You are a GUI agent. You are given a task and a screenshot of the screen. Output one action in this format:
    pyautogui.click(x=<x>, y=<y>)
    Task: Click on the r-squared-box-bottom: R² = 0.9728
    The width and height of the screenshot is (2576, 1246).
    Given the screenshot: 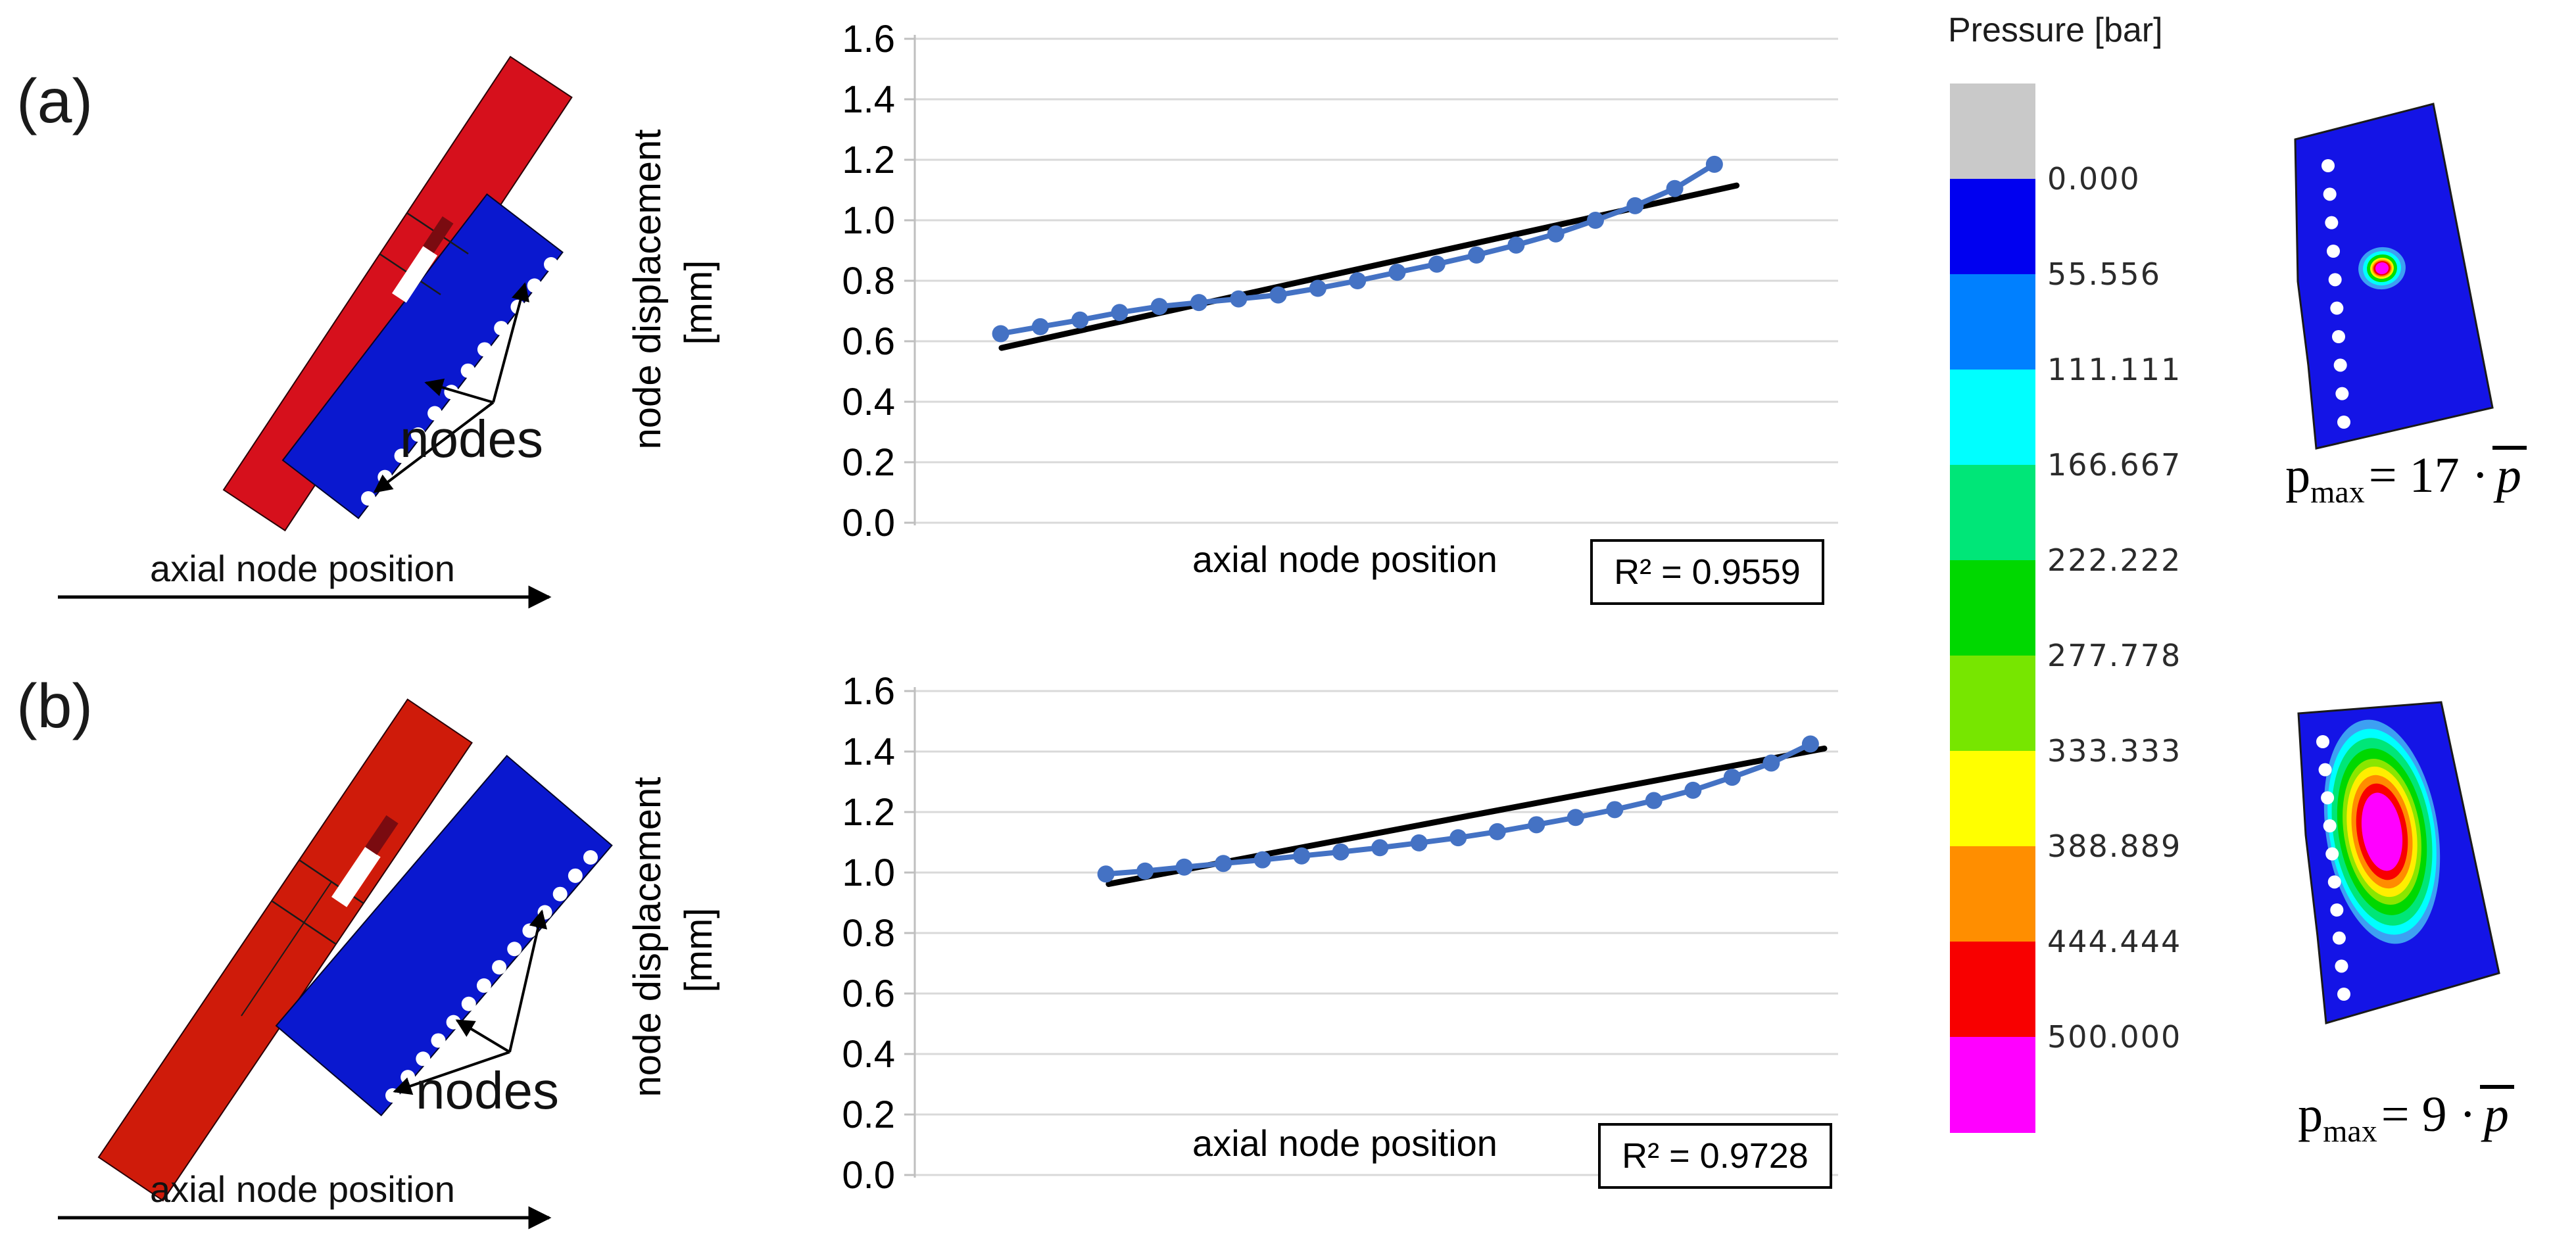 What is the action you would take?
    pyautogui.click(x=1715, y=1156)
    